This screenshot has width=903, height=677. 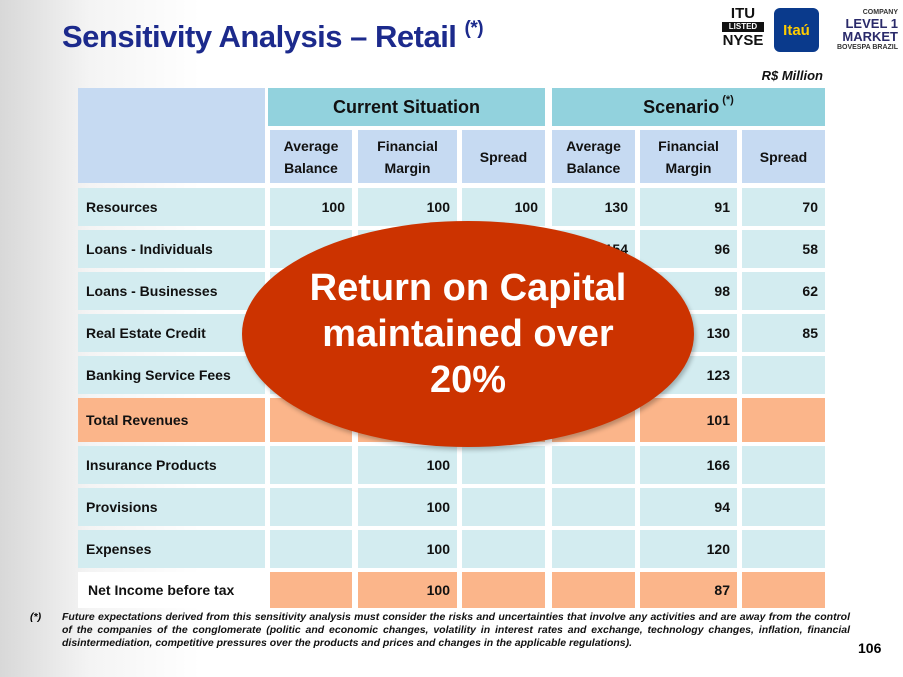 What do you see at coordinates (171, 135) in the screenshot?
I see `corner-cell` at bounding box center [171, 135].